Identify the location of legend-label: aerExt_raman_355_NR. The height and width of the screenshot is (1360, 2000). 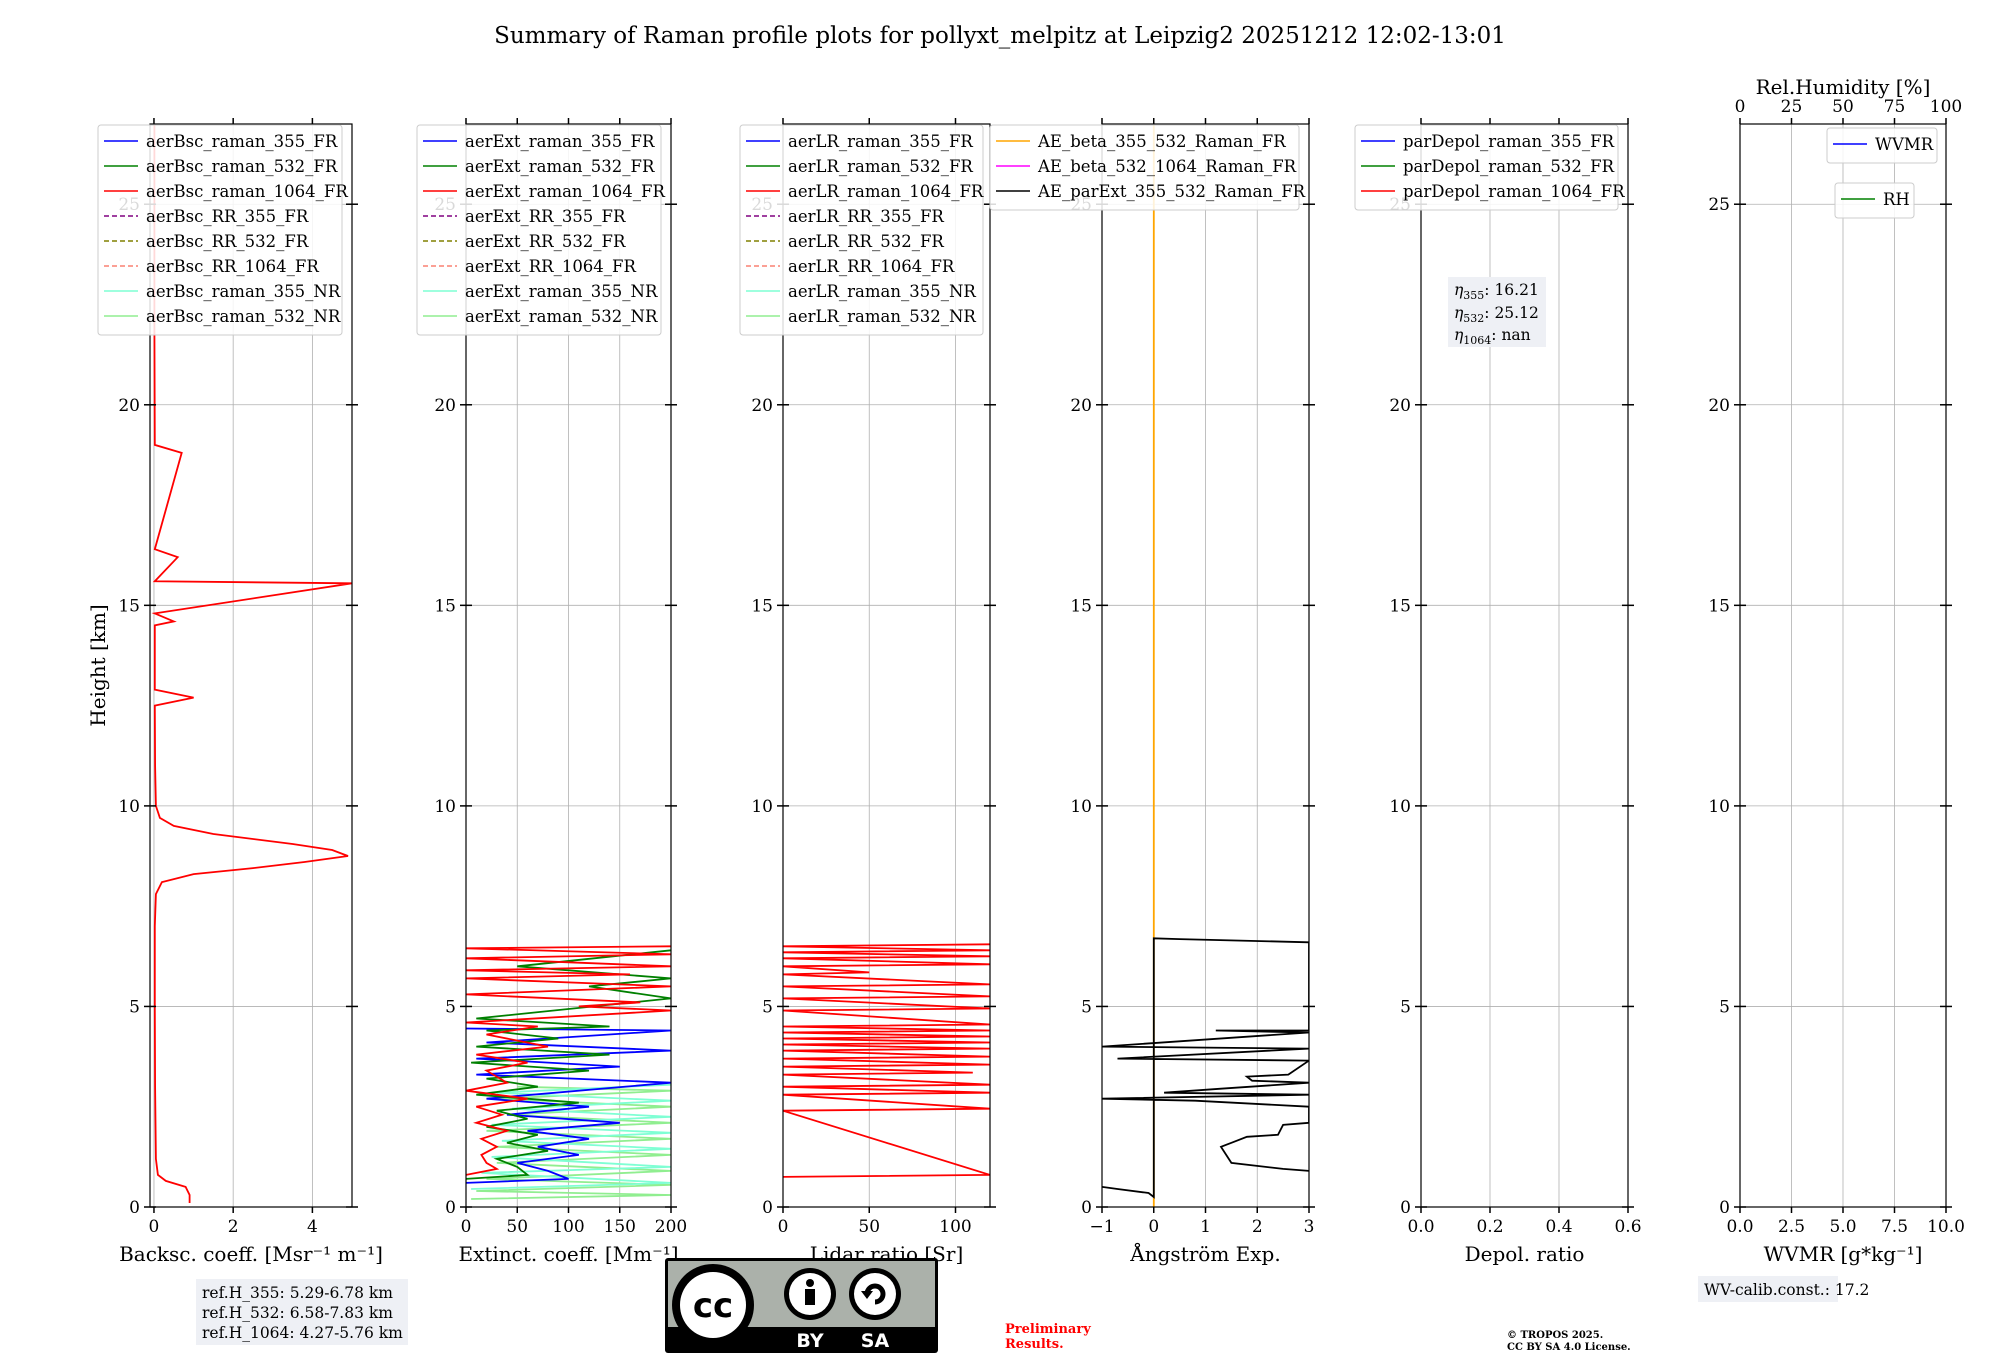
(561, 291).